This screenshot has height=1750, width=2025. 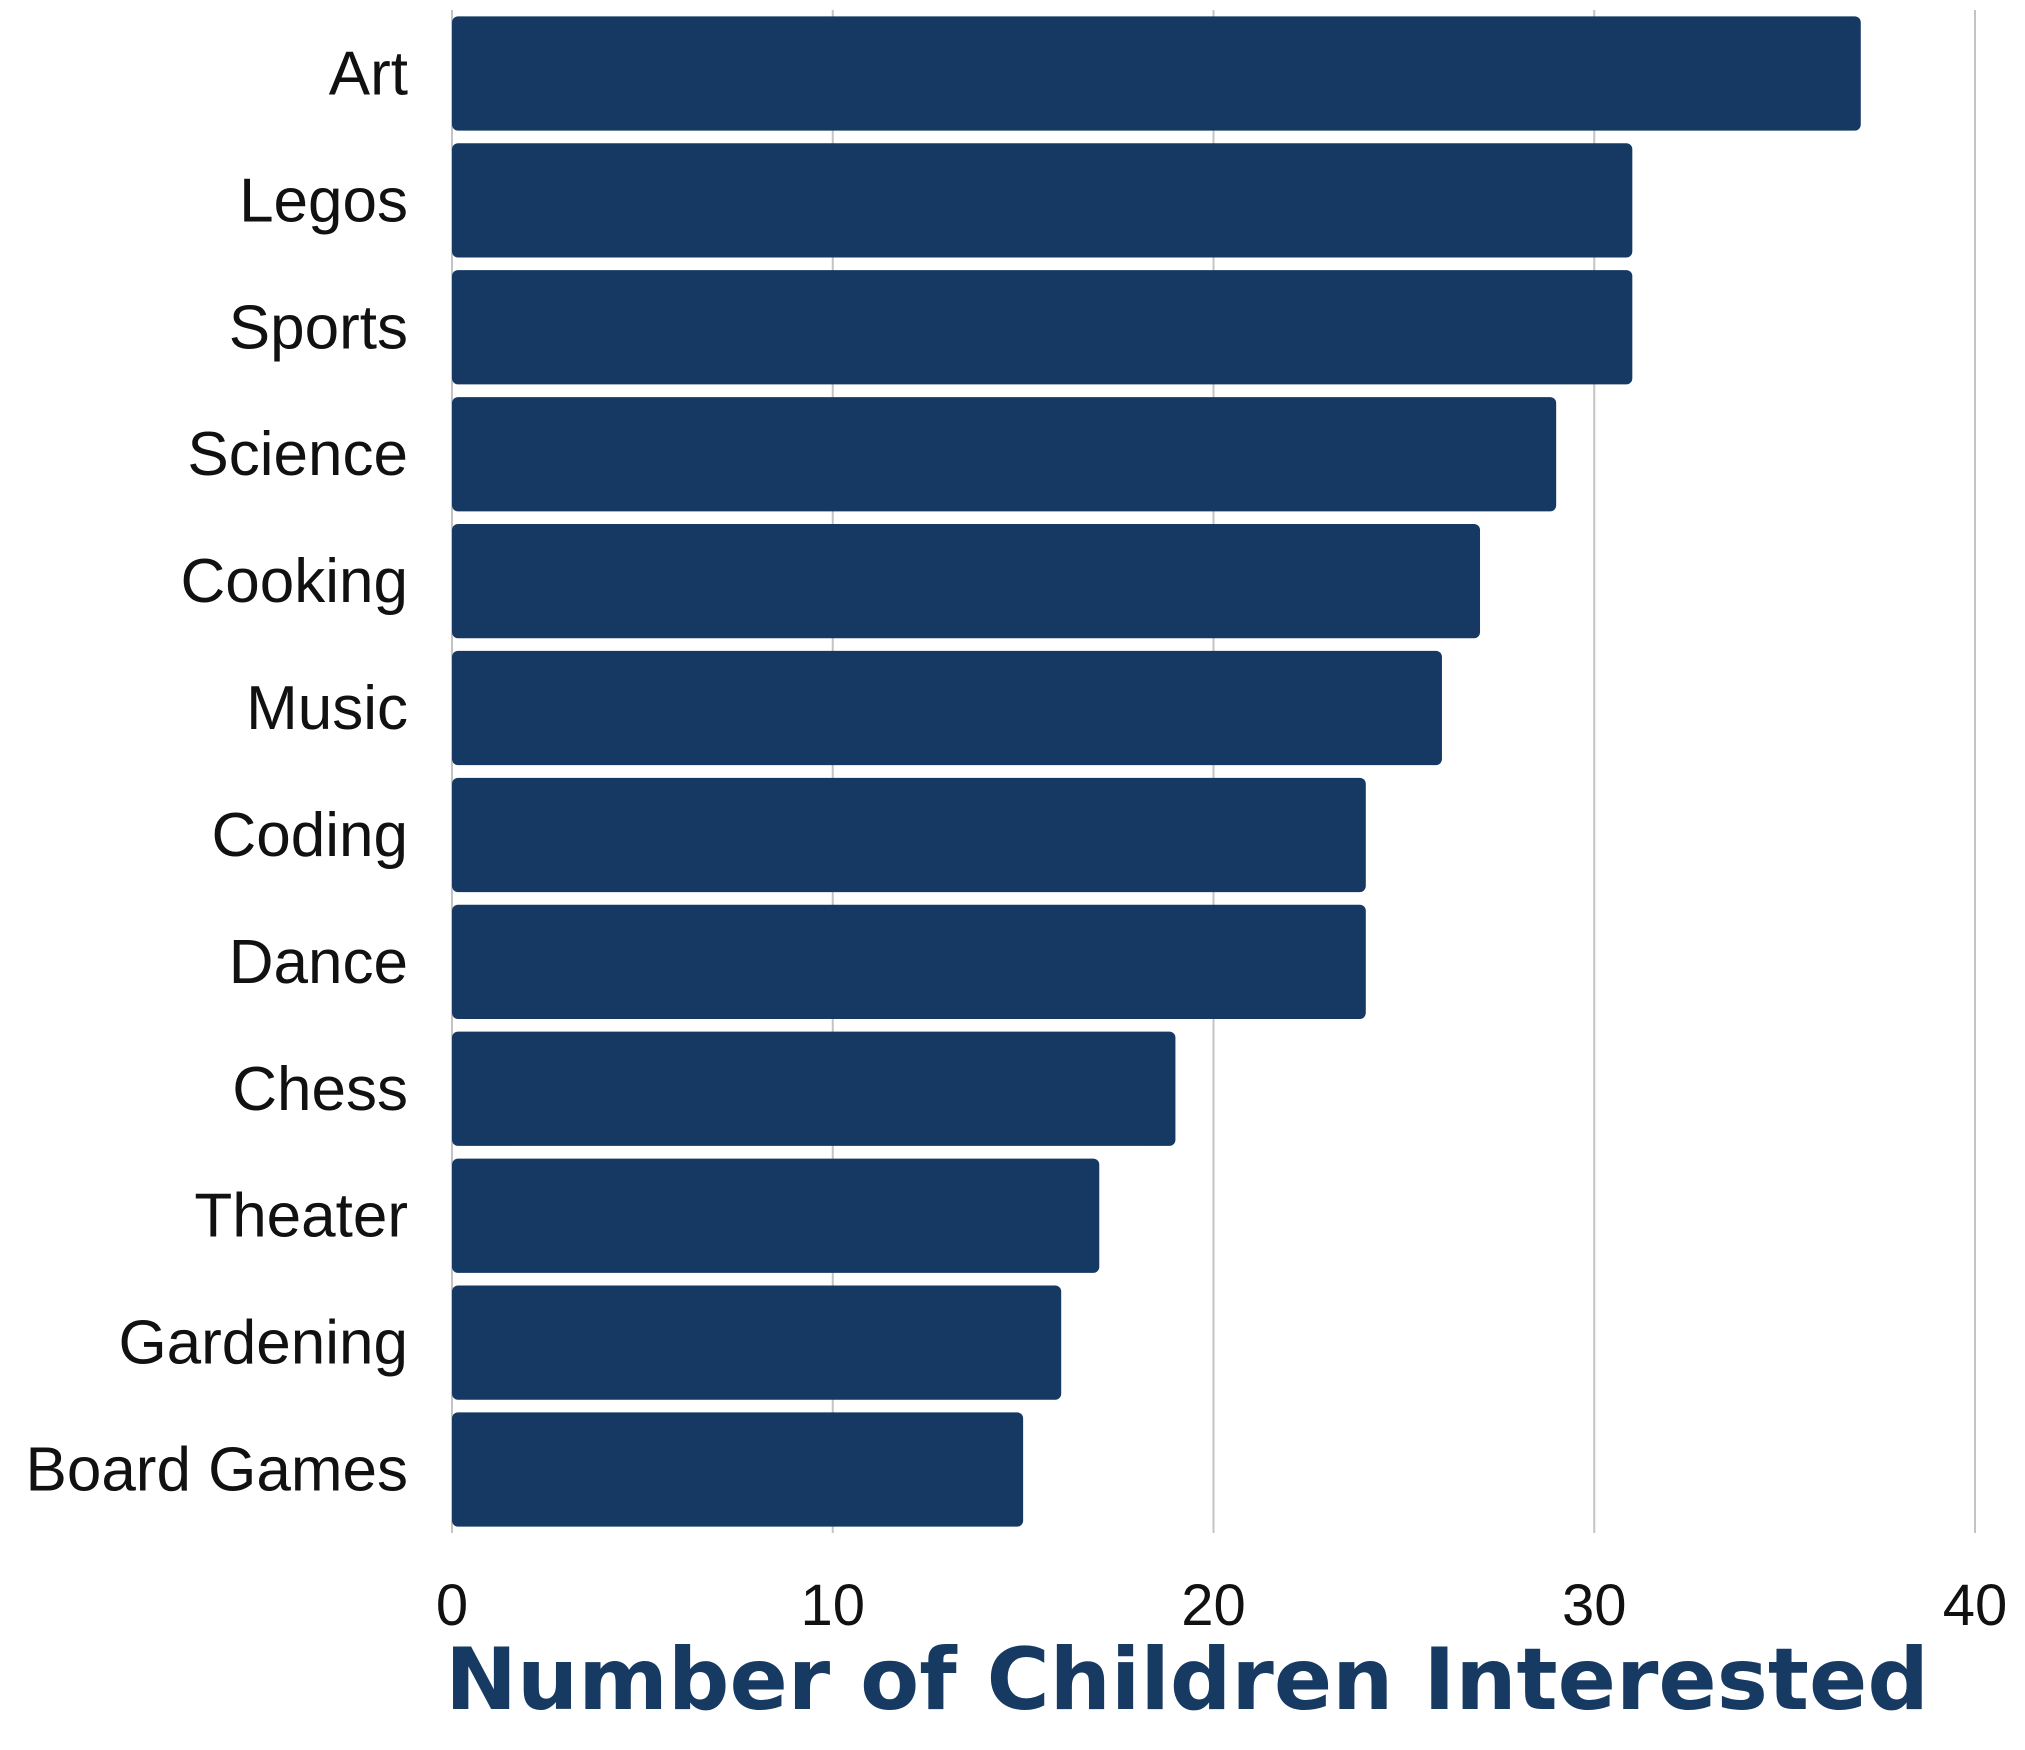 What do you see at coordinates (909, 835) in the screenshot?
I see `bar-coding` at bounding box center [909, 835].